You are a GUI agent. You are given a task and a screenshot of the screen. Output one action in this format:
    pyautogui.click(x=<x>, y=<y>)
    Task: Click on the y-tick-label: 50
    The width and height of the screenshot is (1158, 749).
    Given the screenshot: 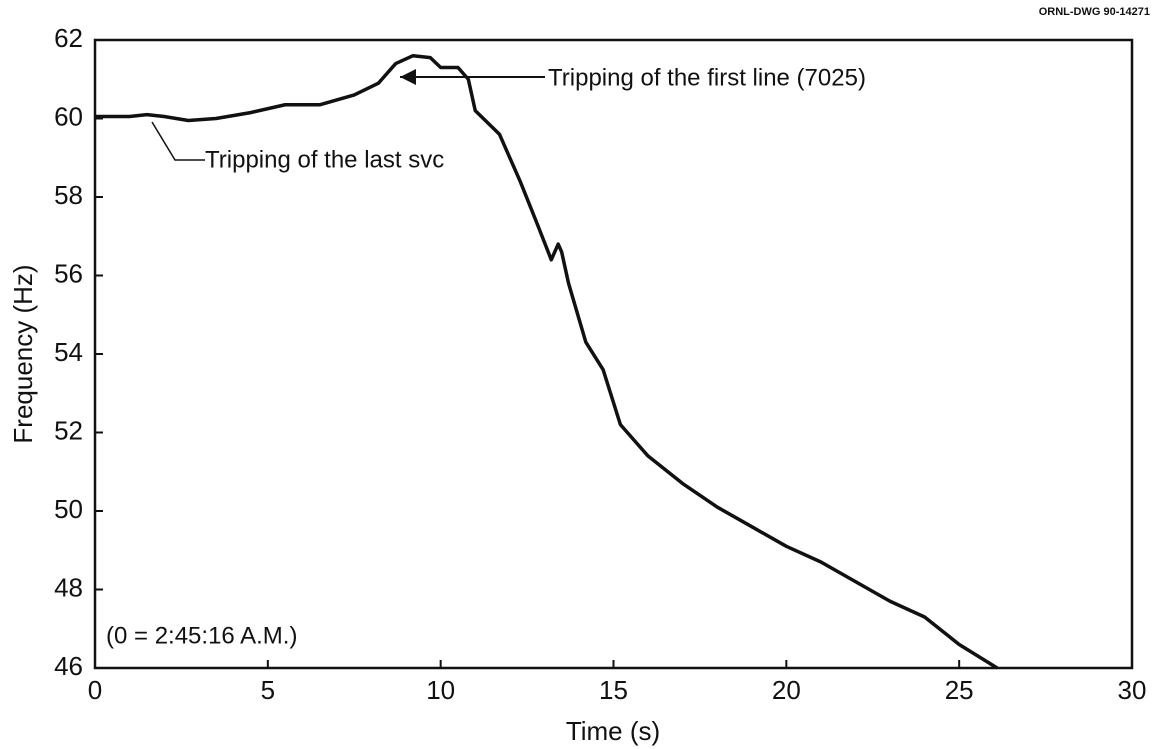 What is the action you would take?
    pyautogui.click(x=68, y=509)
    